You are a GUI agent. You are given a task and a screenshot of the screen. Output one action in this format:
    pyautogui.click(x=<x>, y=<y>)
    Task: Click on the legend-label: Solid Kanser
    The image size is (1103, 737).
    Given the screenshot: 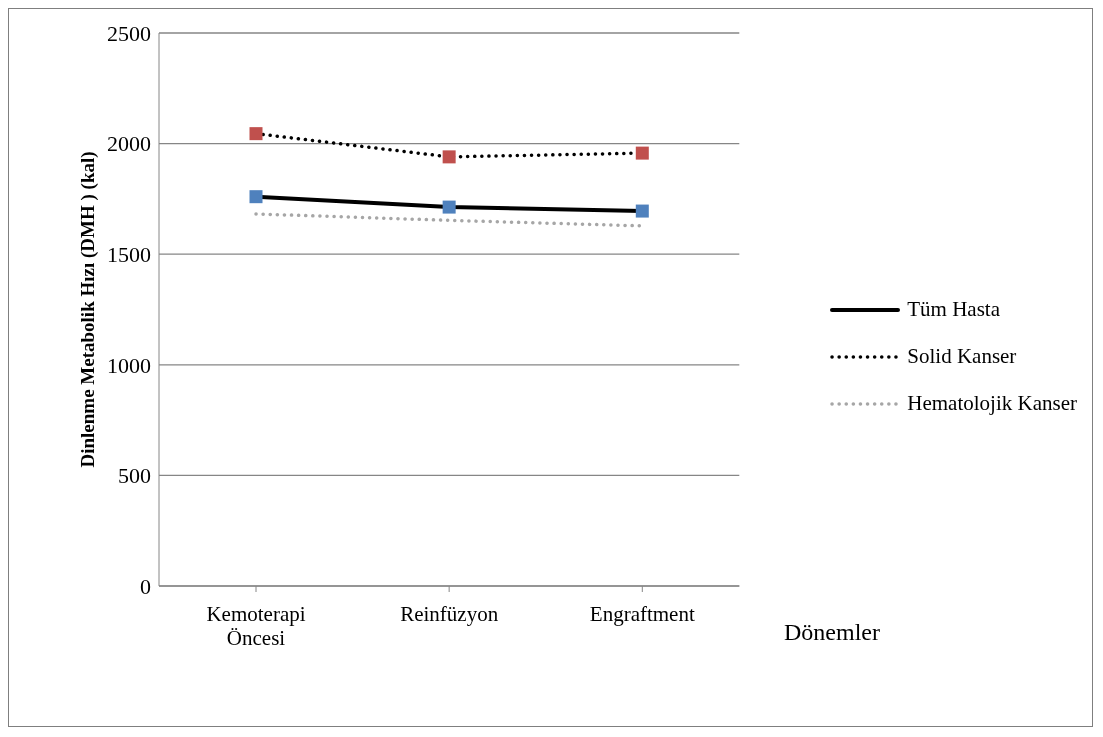 What is the action you would take?
    pyautogui.click(x=962, y=356)
    